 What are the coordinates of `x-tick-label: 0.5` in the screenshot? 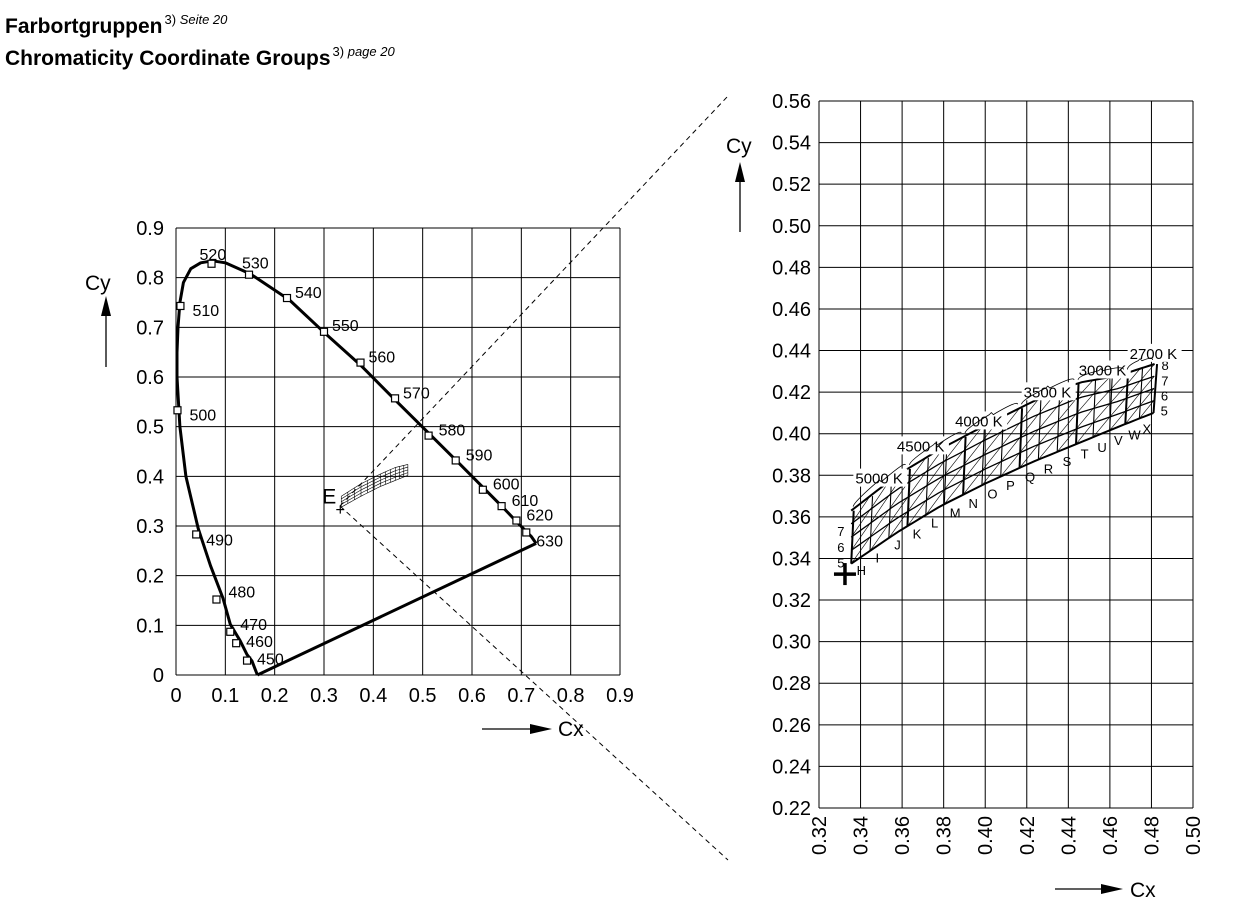 It's located at (423, 696).